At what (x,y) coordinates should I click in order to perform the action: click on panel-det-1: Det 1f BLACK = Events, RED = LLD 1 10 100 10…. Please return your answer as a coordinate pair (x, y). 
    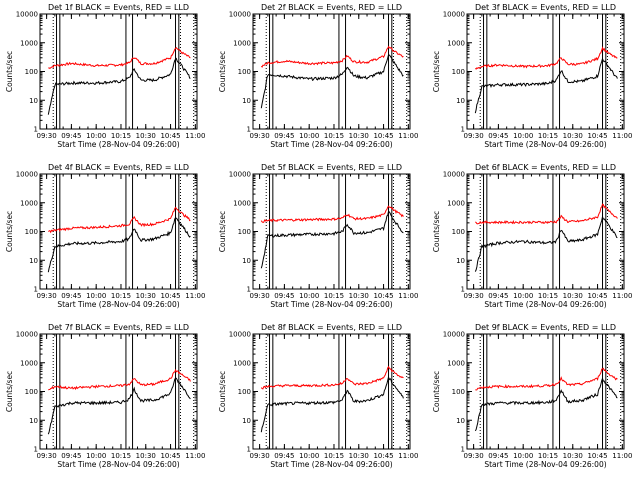
    Looking at the image, I should click on (105, 76).